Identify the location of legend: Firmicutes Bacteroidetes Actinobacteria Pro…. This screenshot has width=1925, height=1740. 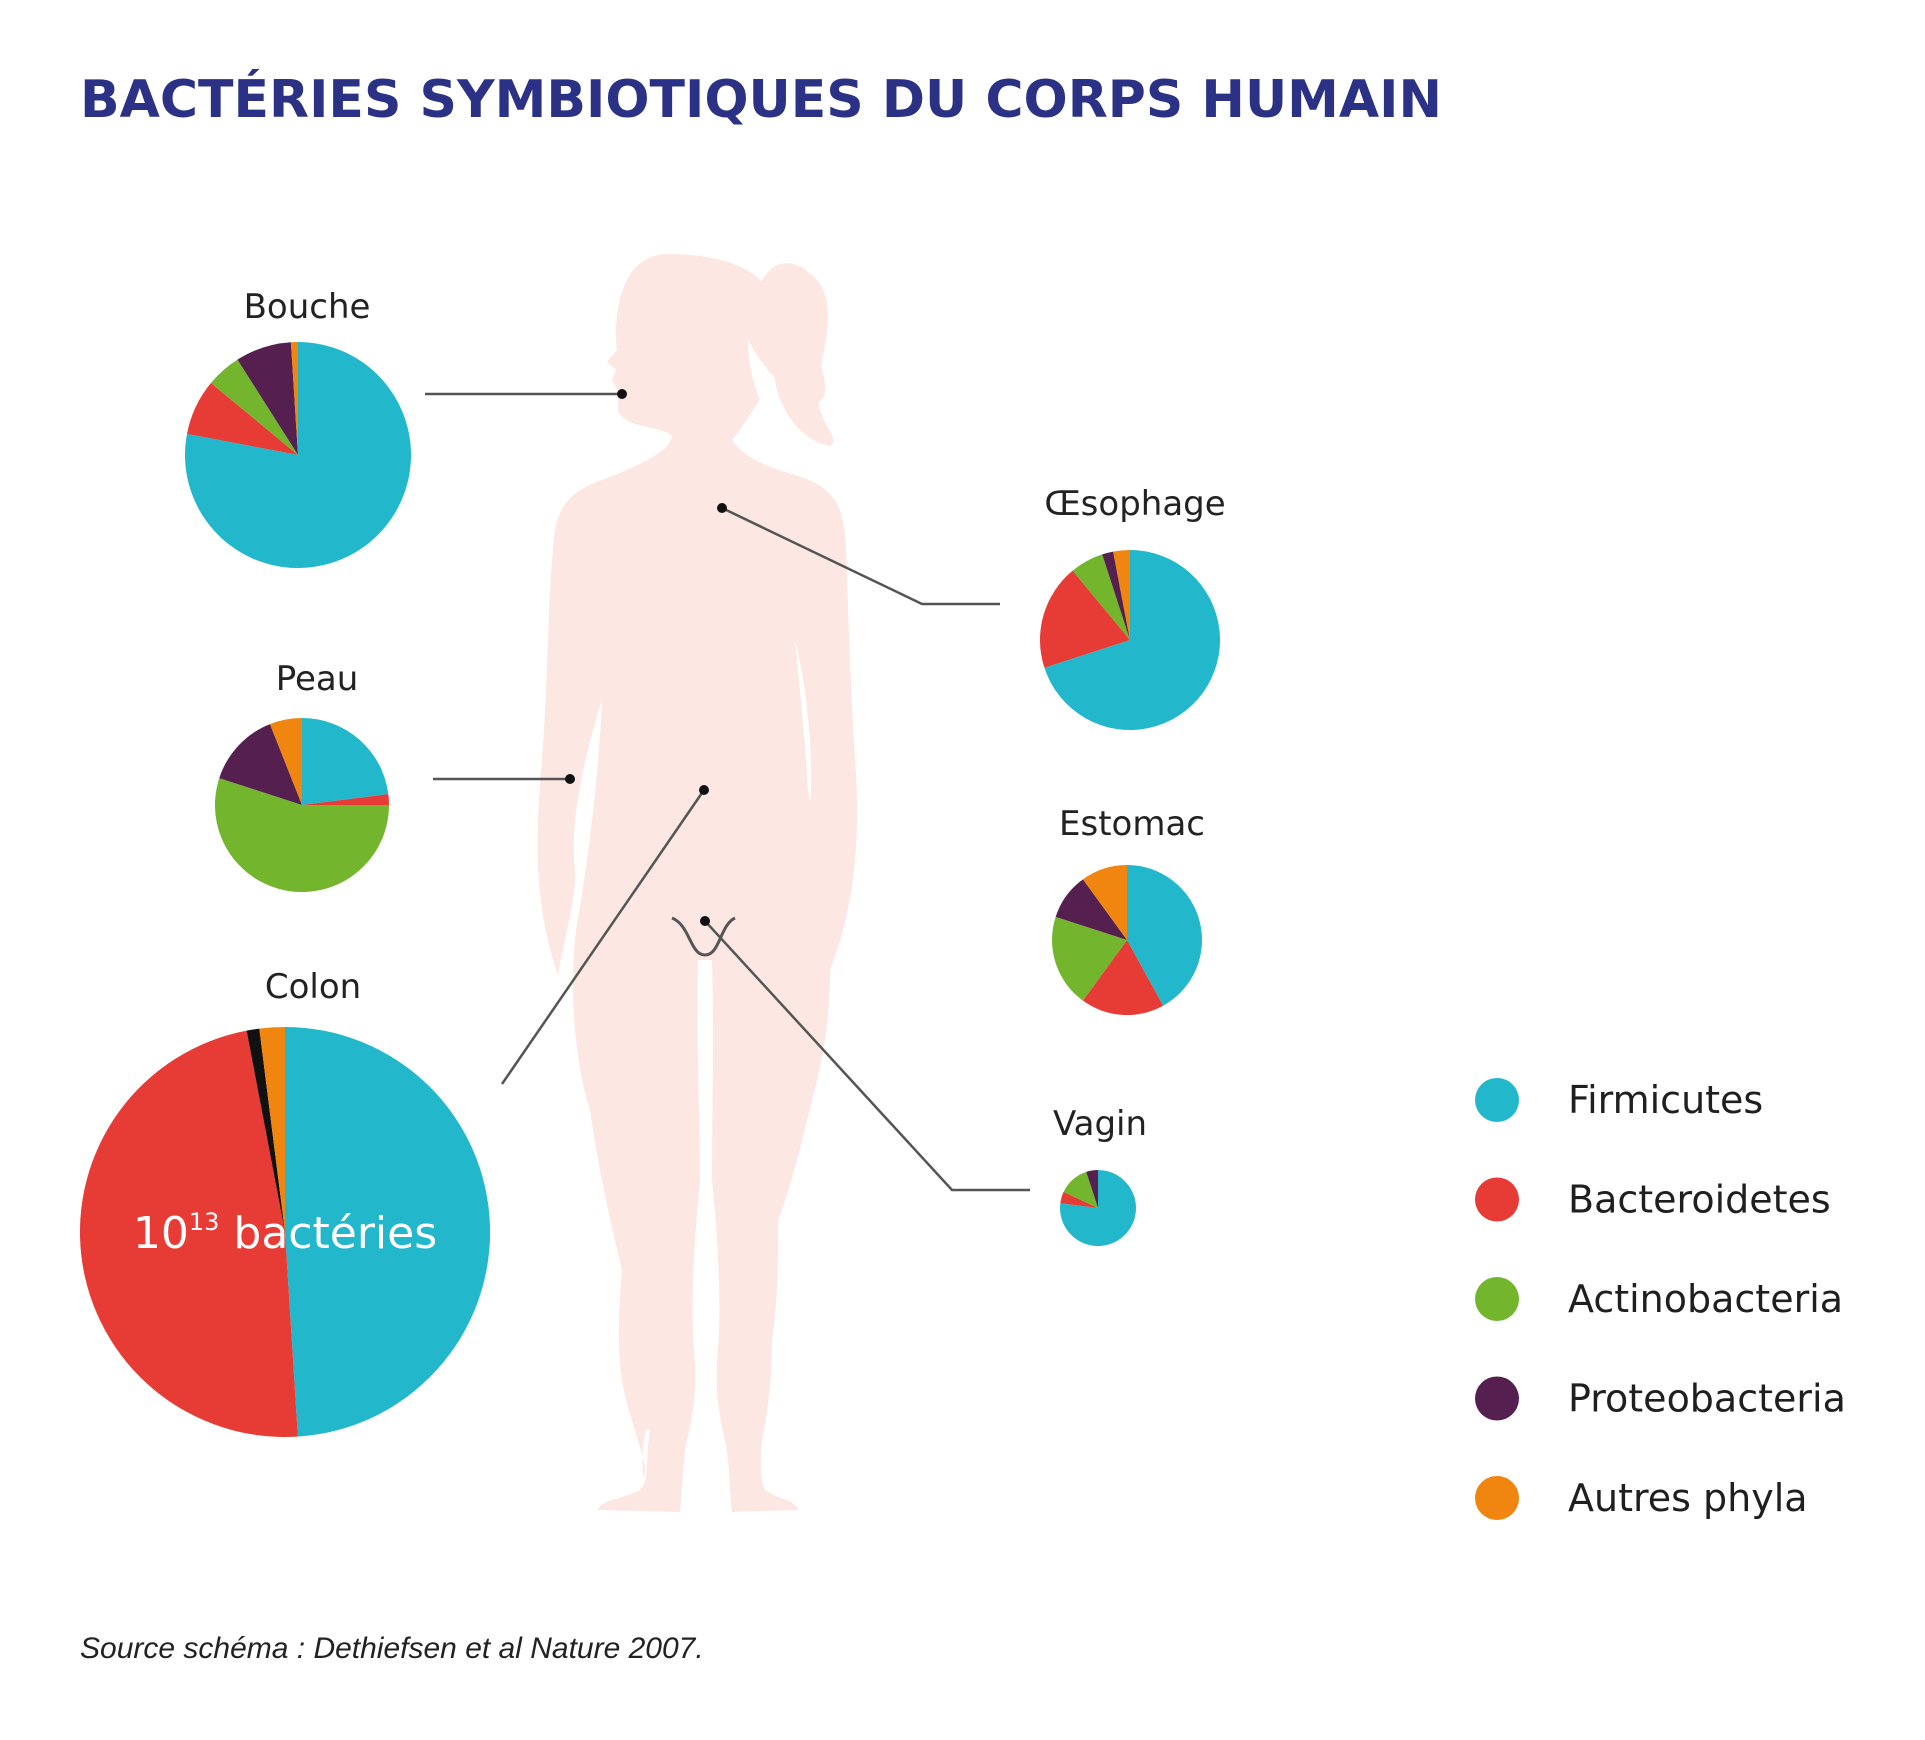
(1660, 1299).